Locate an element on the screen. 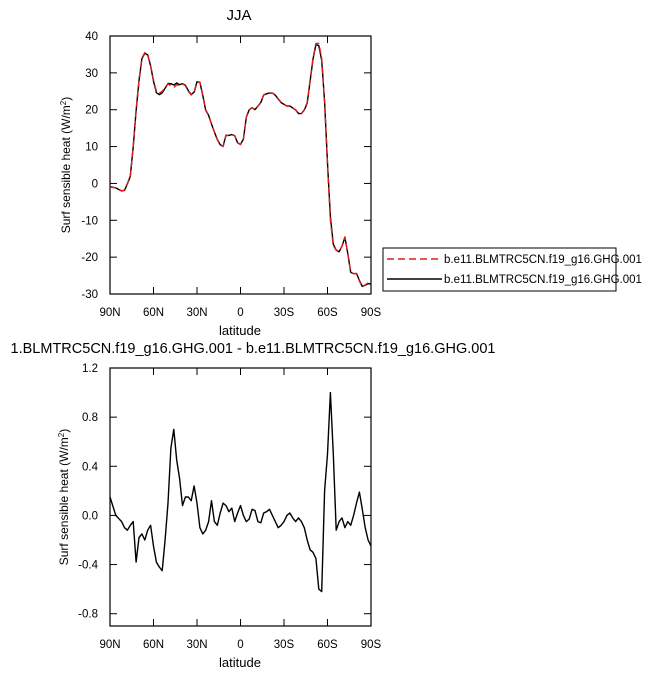  top-y-tick-label: -30 is located at coordinates (89, 295).